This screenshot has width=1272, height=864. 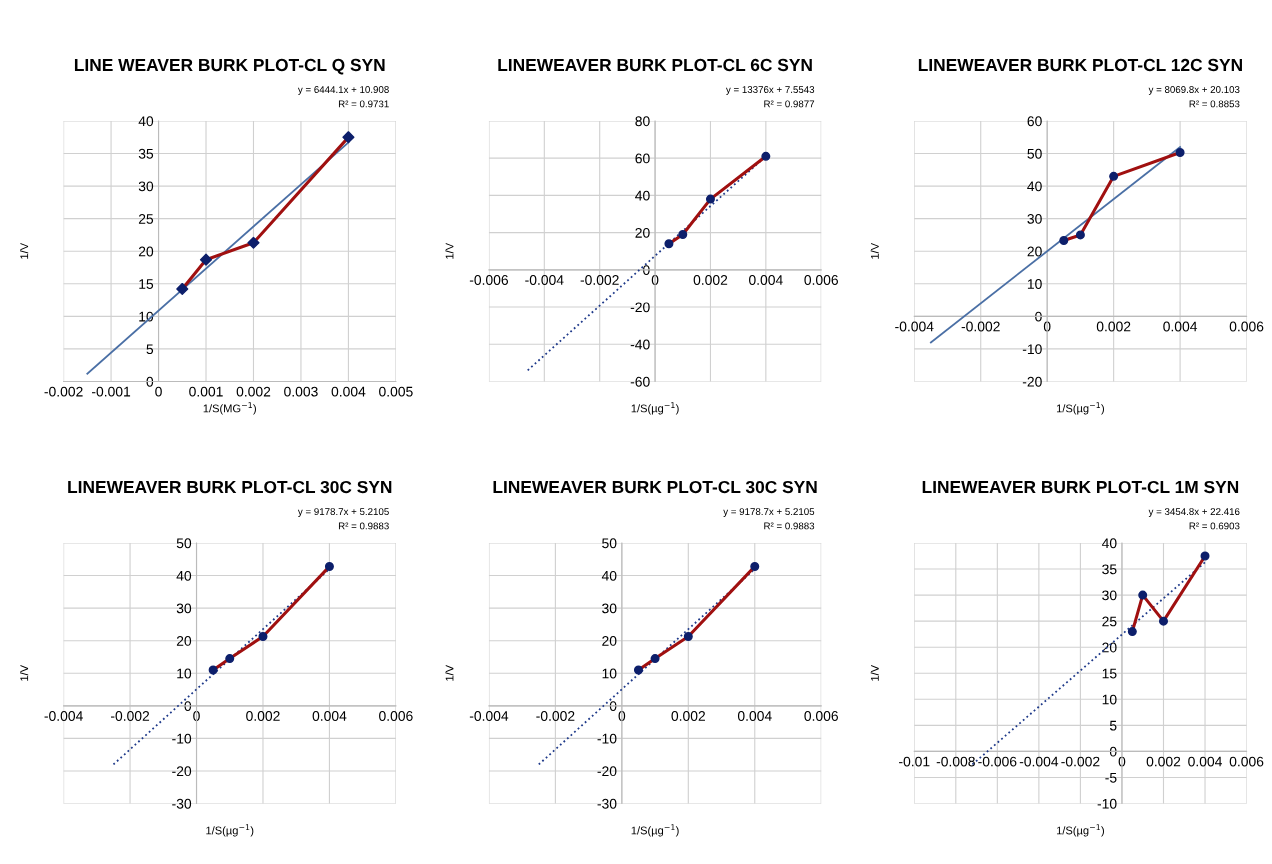 What do you see at coordinates (301, 391) in the screenshot?
I see `x-tick-label: 0.003` at bounding box center [301, 391].